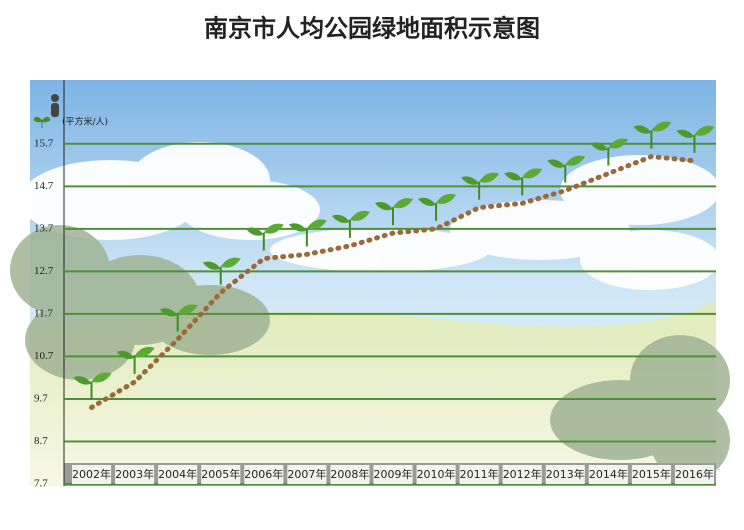  I want to click on x-tick-label: 2004年, so click(177, 474).